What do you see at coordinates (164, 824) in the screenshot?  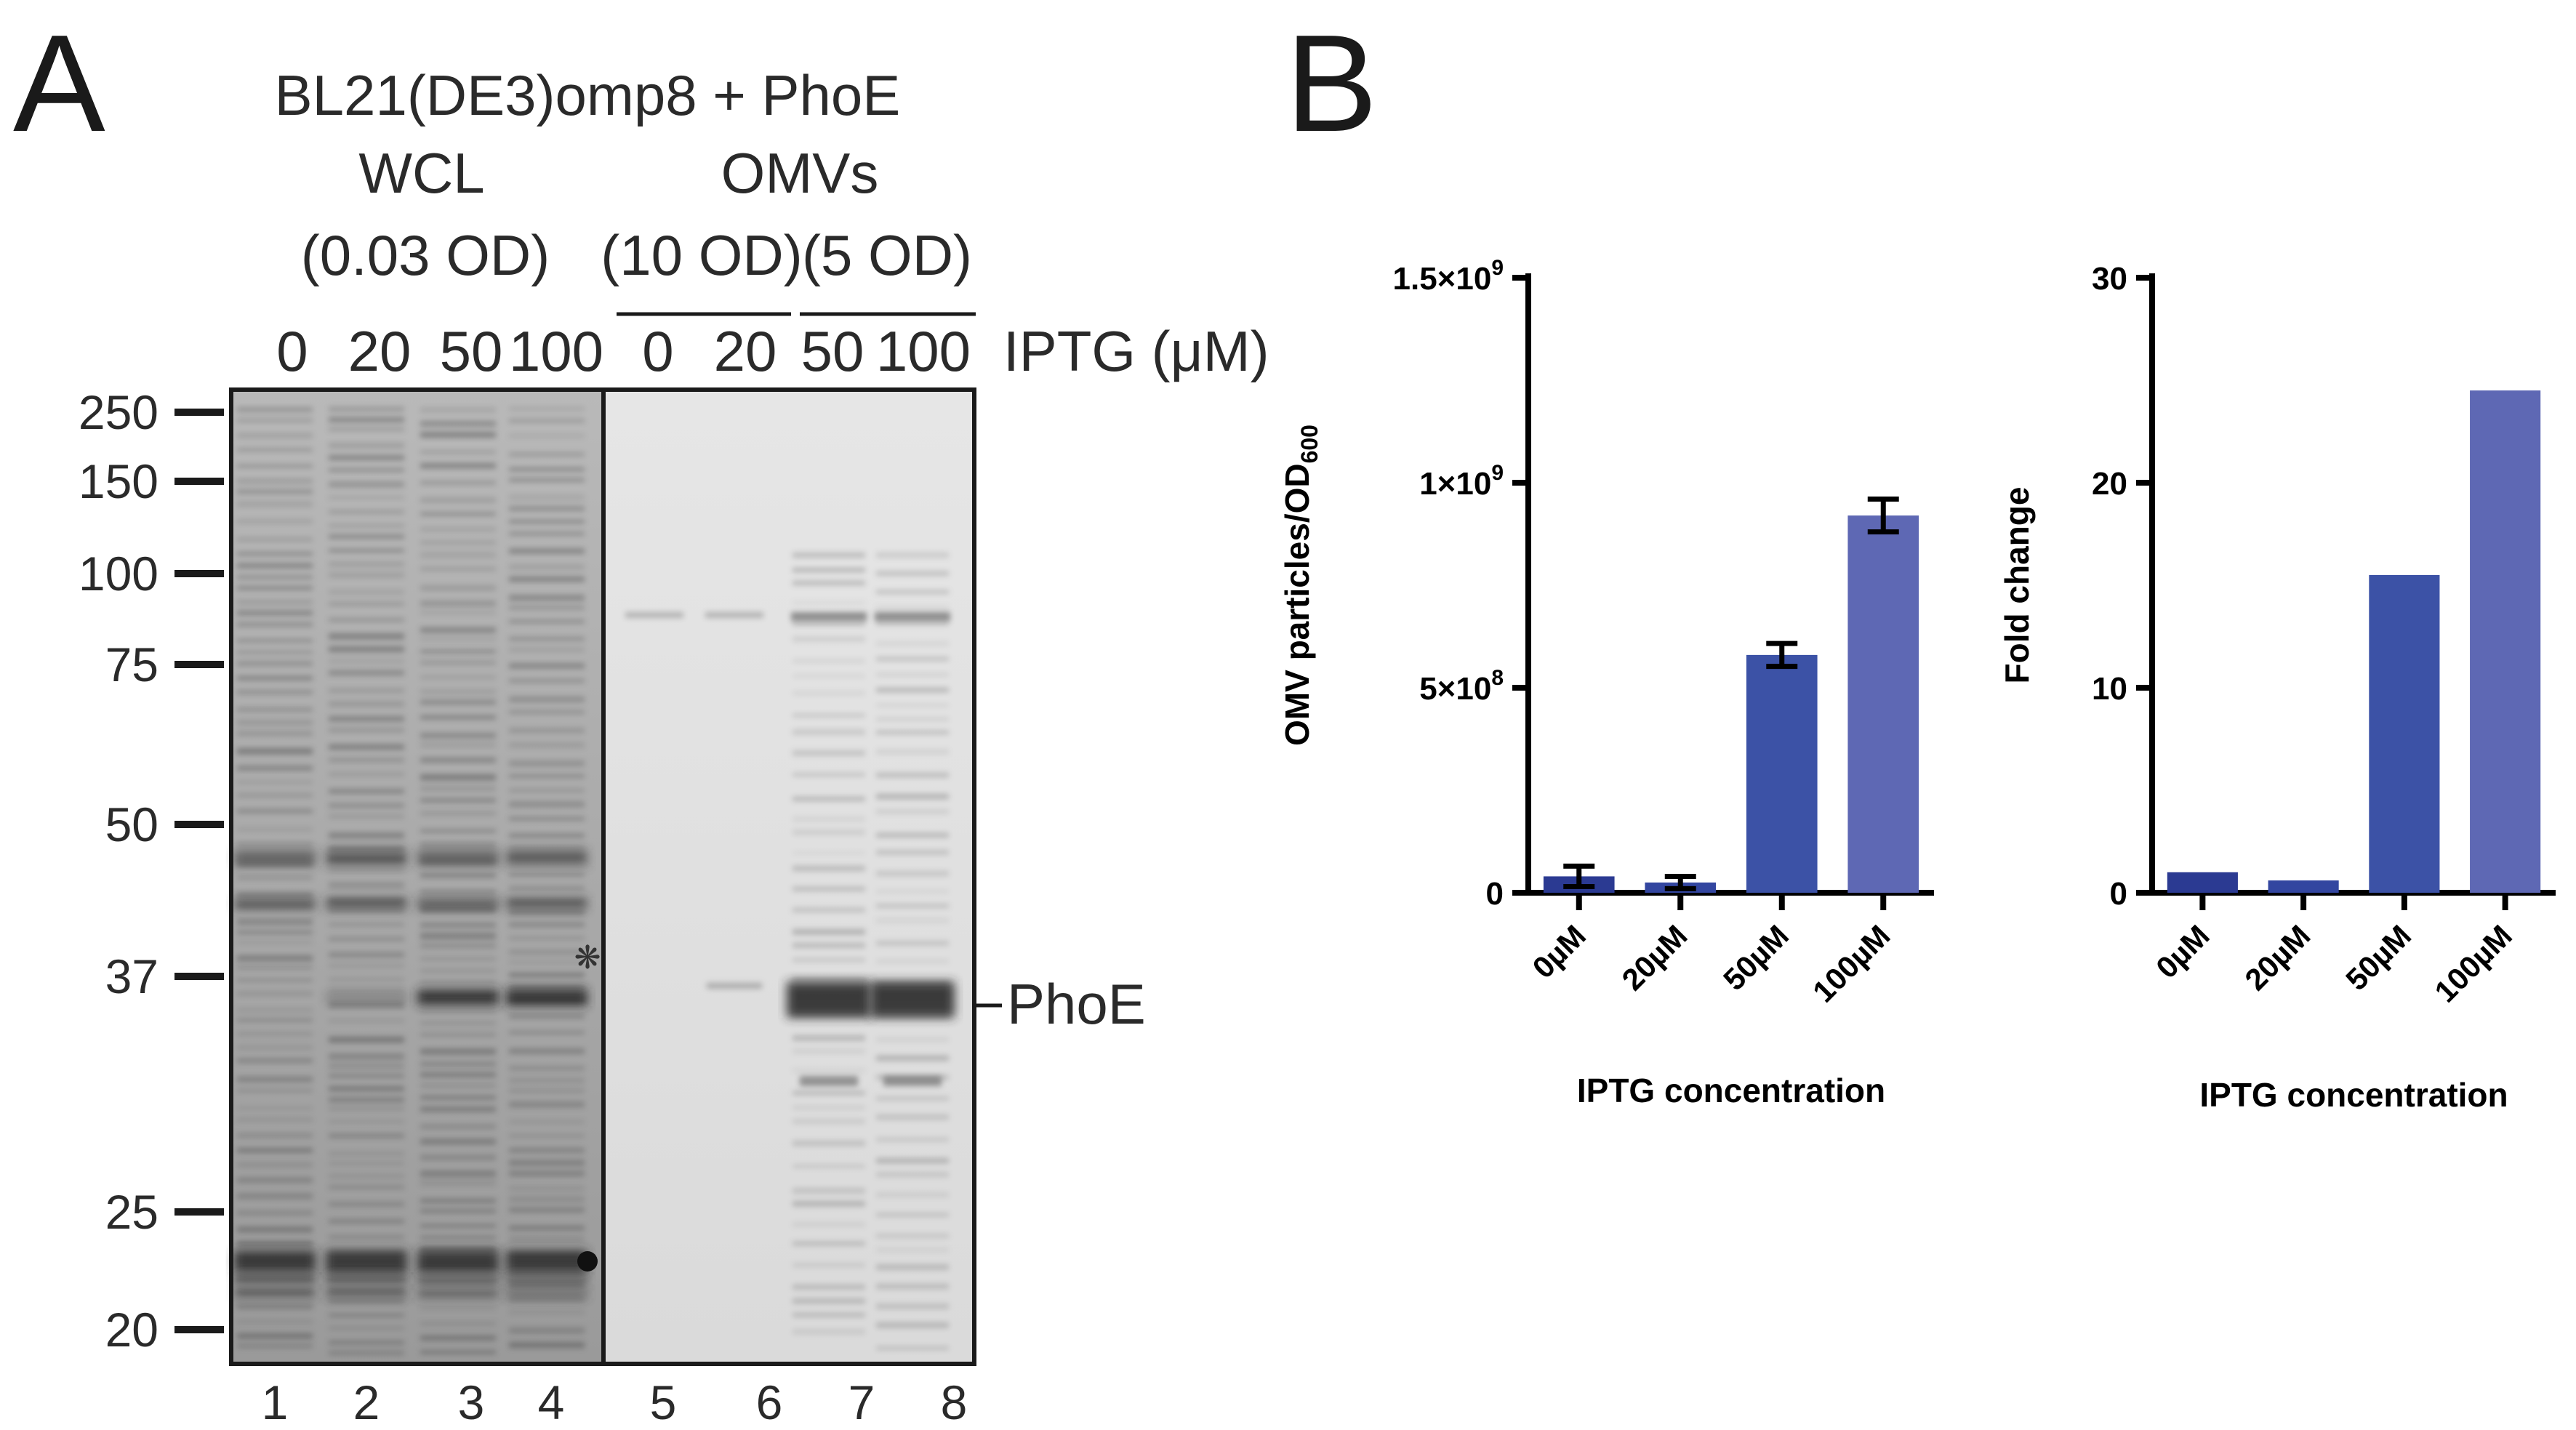 I see `mw-marker-50: 50` at bounding box center [164, 824].